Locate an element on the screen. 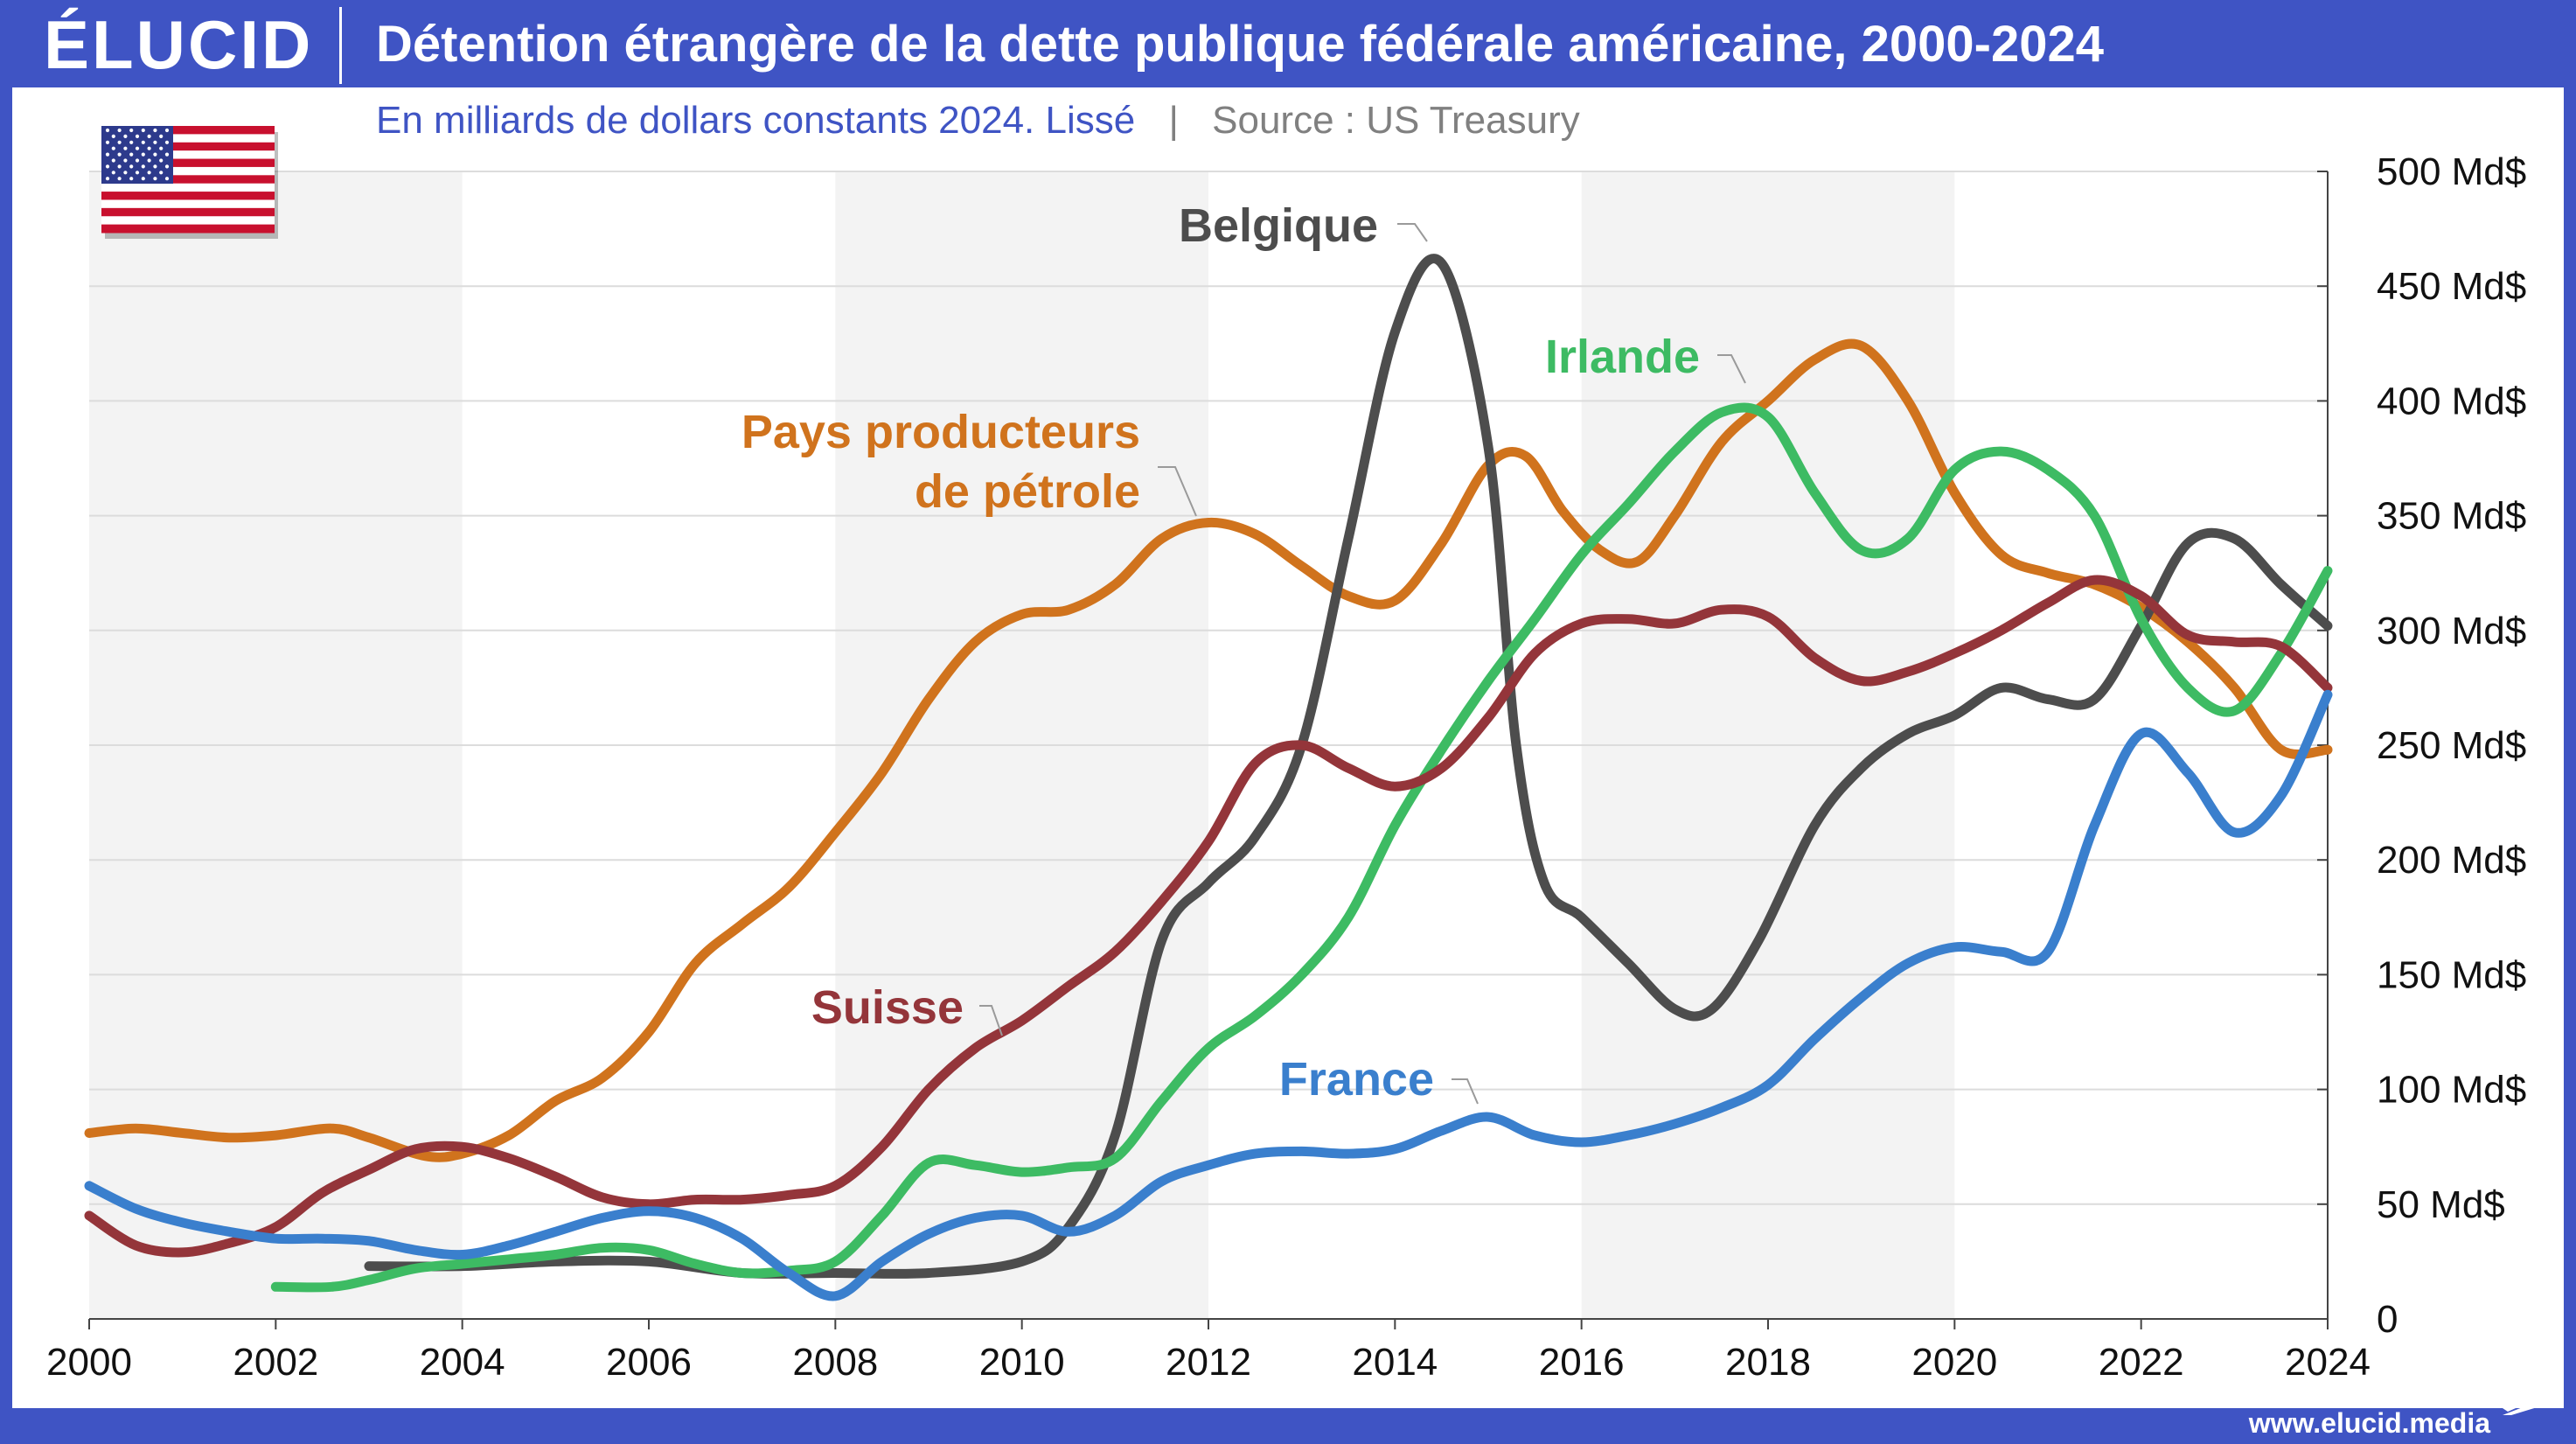 The image size is (2576, 1444). series-label-france: France is located at coordinates (1379, 1079).